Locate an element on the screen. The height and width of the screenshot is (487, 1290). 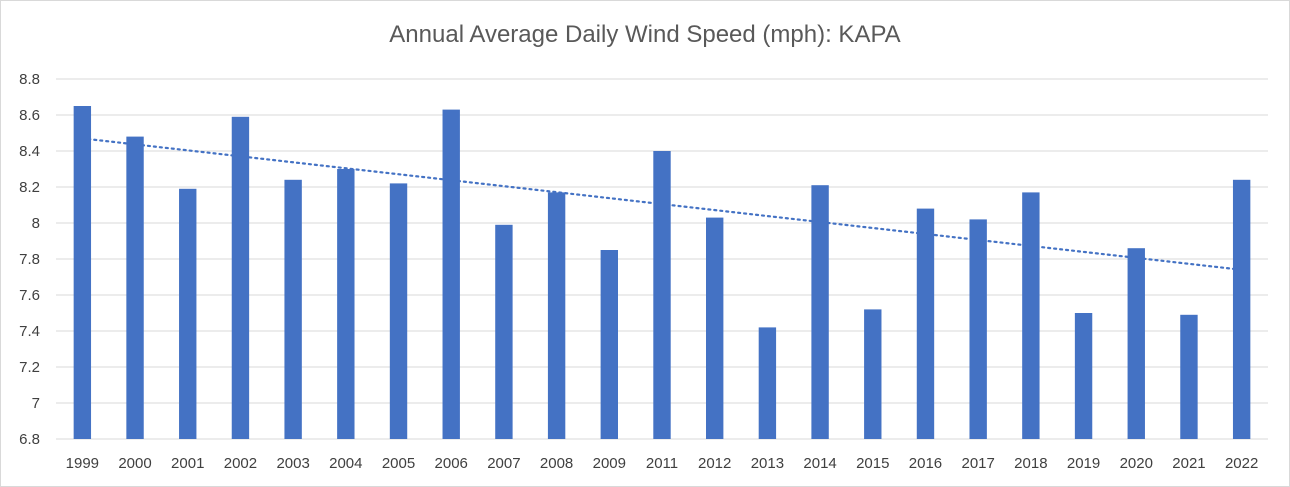
x-tick-label: 2014 is located at coordinates (819, 463).